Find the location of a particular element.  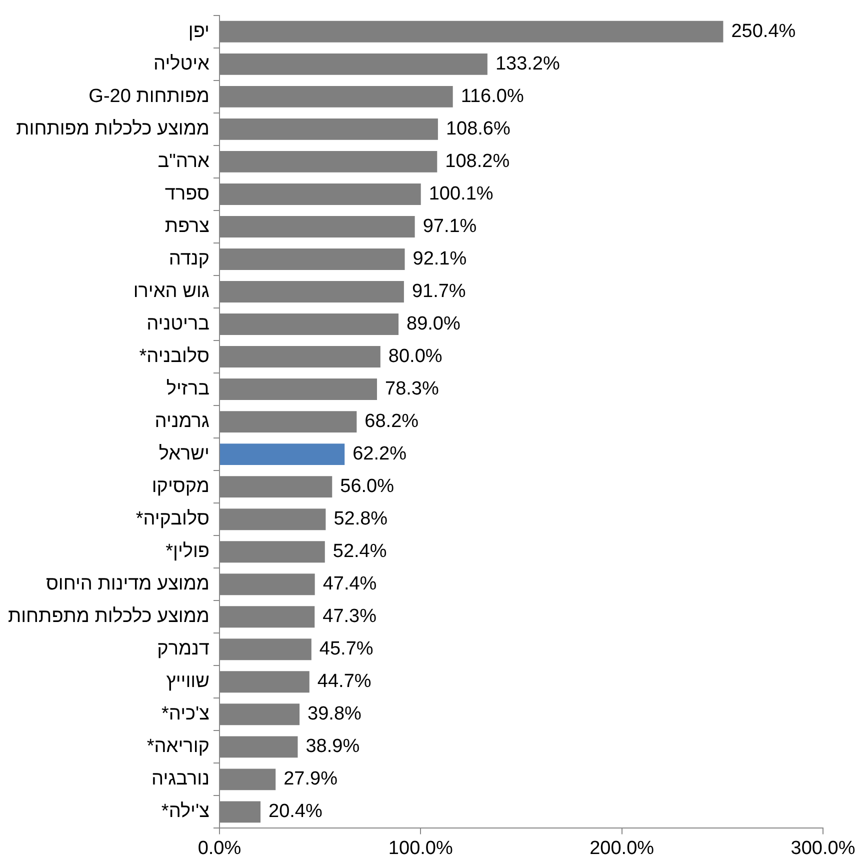

data-label: 39.8% is located at coordinates (335, 714).